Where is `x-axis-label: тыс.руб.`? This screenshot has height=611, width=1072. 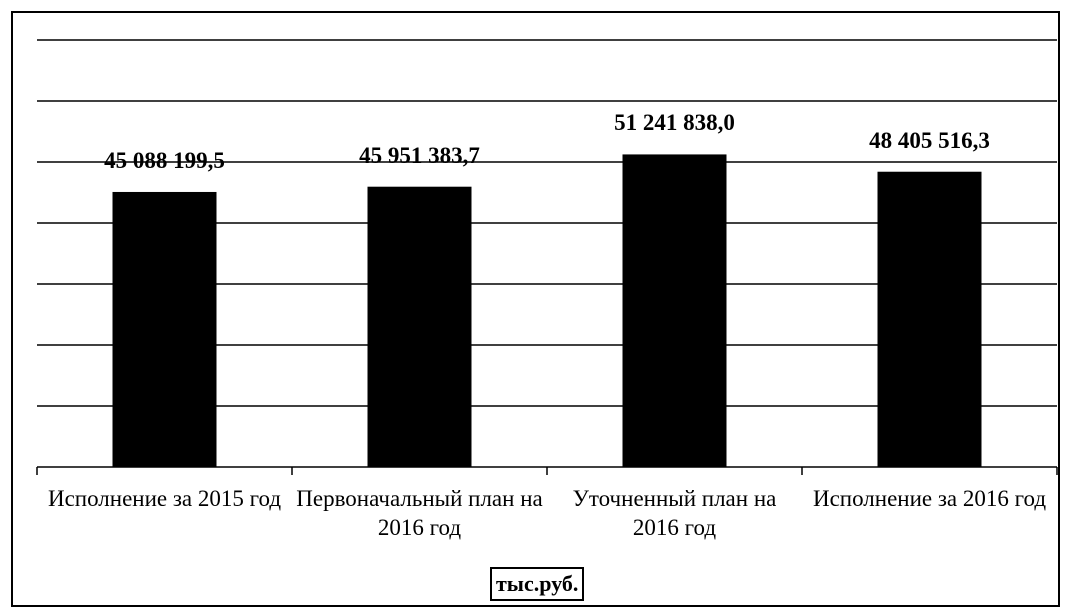
x-axis-label: тыс.руб. is located at coordinates (537, 584).